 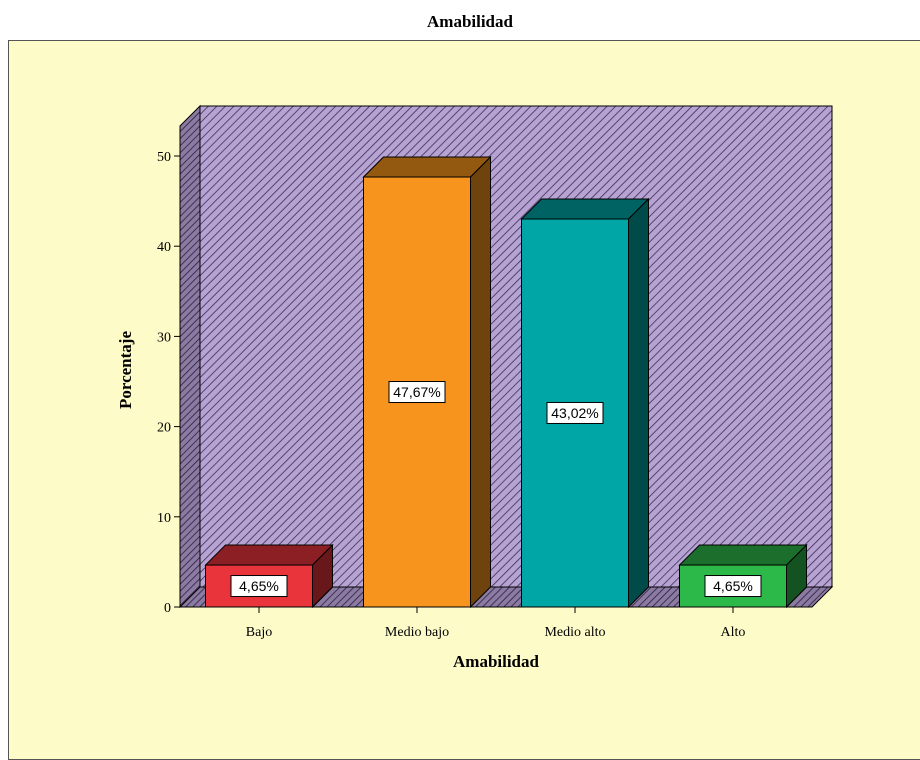 What do you see at coordinates (733, 632) in the screenshot?
I see `x-tick-label: Alto` at bounding box center [733, 632].